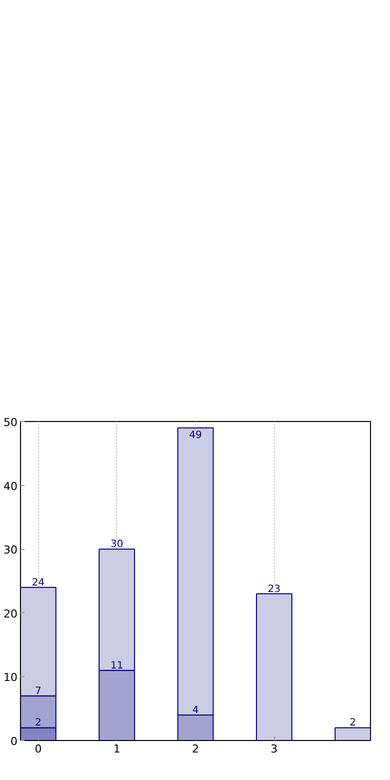  What do you see at coordinates (38, 691) in the screenshot?
I see `annotation: 7` at bounding box center [38, 691].